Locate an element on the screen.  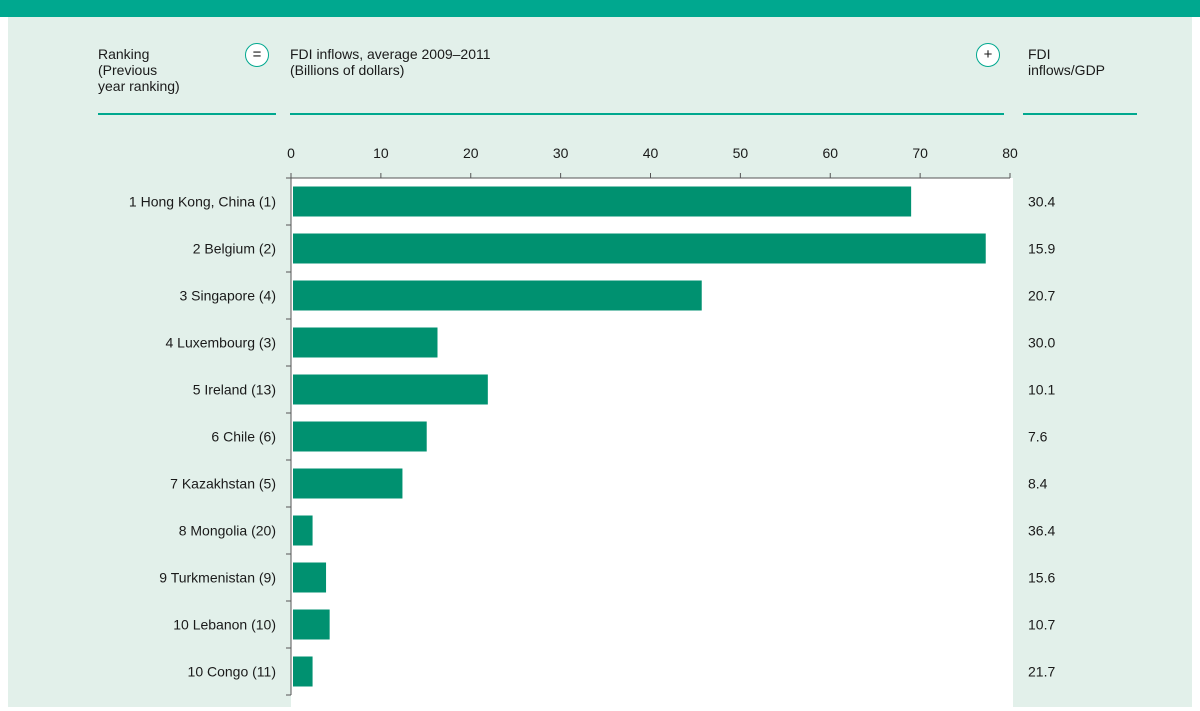
x-tick-label: 30 is located at coordinates (561, 153).